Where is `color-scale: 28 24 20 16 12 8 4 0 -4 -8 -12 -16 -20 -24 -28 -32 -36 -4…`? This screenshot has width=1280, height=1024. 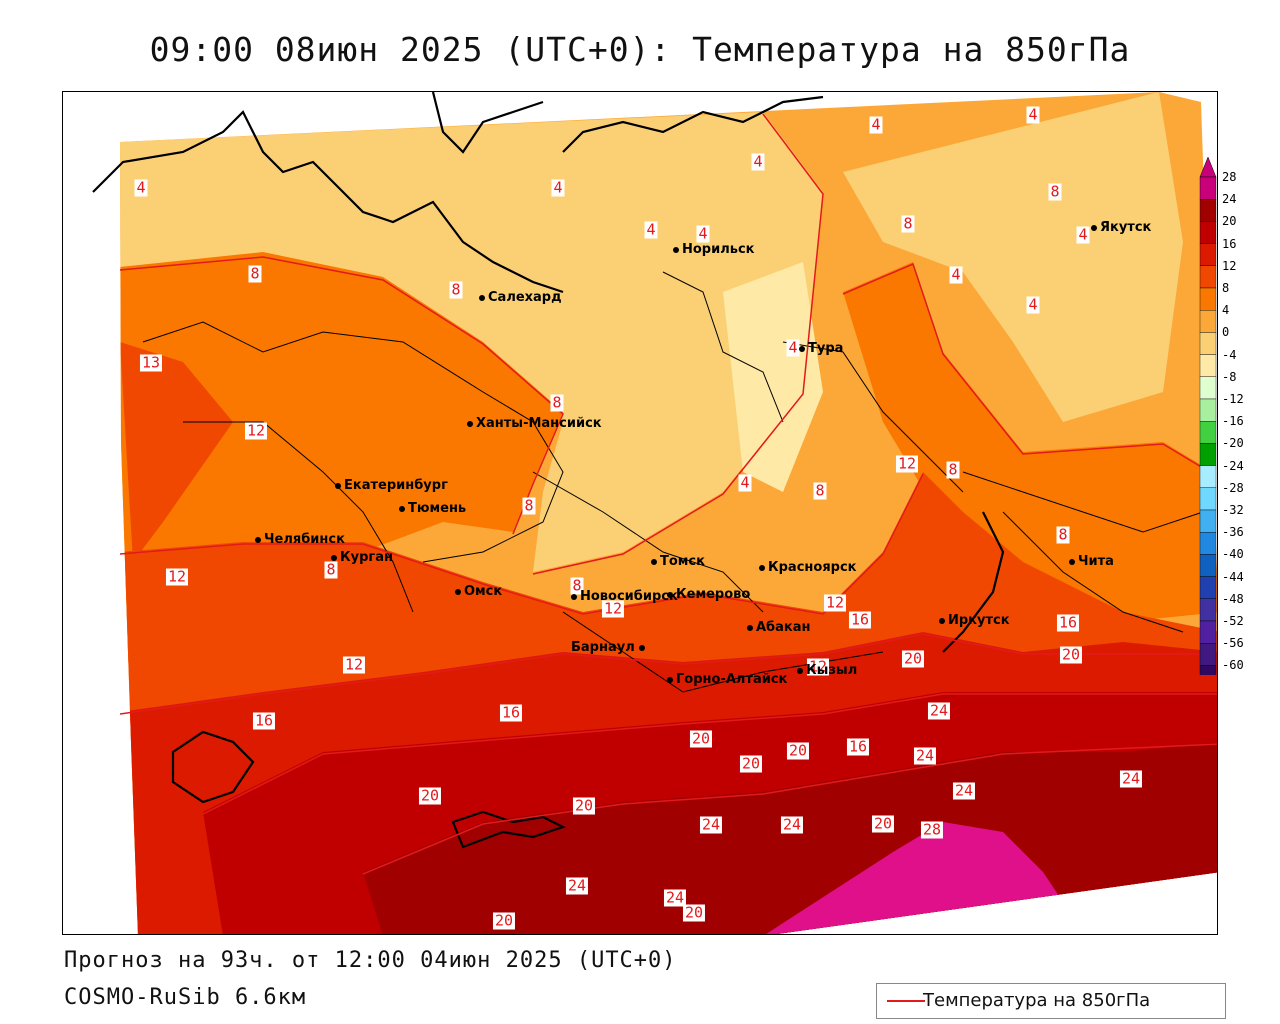 color-scale: 28 24 20 16 12 8 4 0 -4 -8 -12 -16 -20 -24 -28 -32 -36 -4… is located at coordinates (1238, 415).